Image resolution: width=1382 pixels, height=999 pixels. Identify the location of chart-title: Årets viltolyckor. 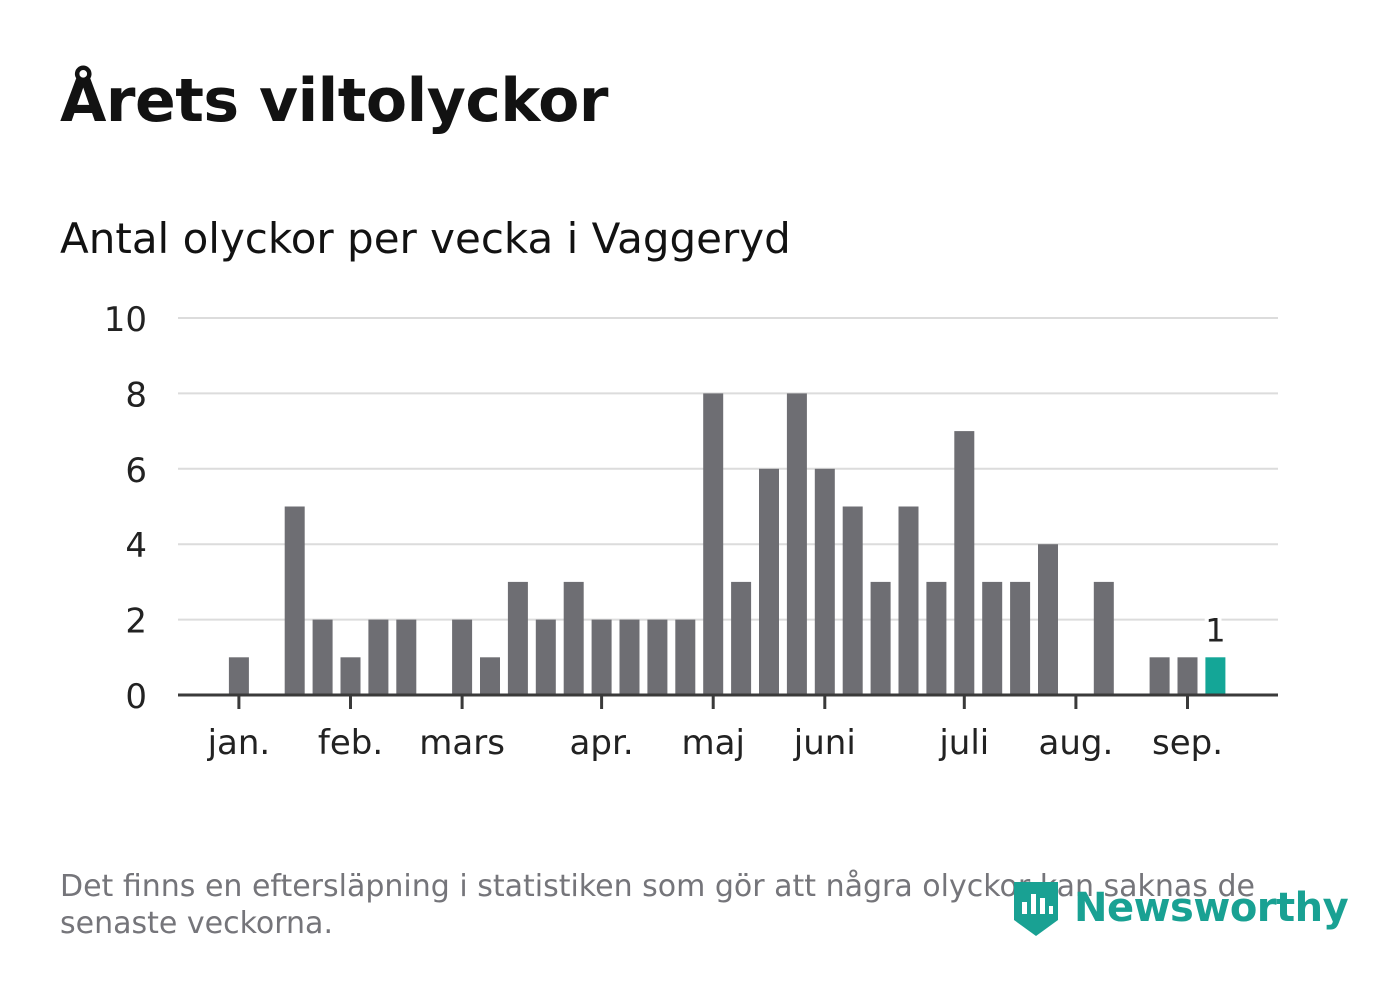
(334, 101).